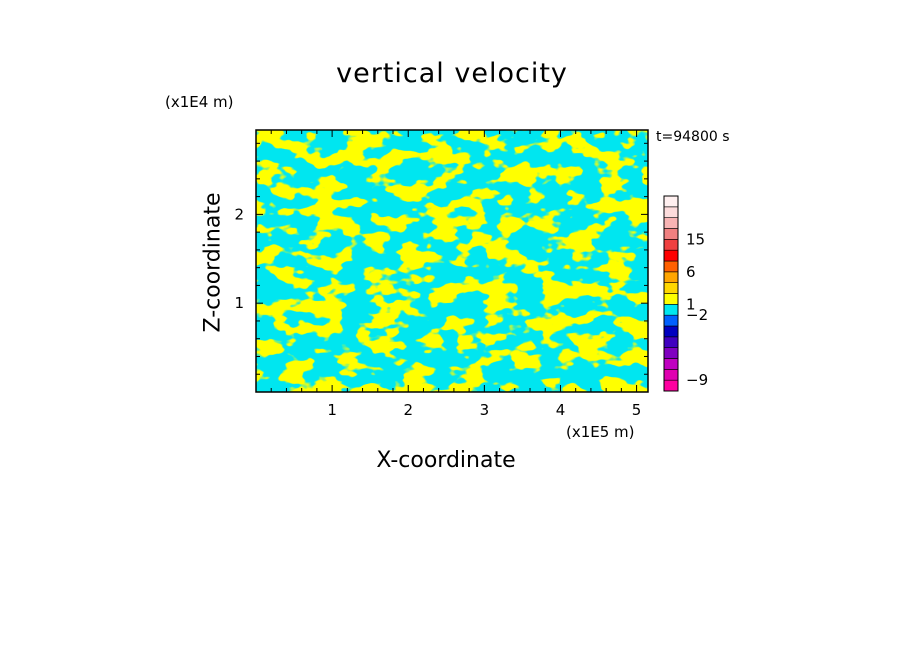 The width and height of the screenshot is (904, 654). Describe the element at coordinates (452, 73) in the screenshot. I see `chart-title: vertical velocity` at that location.